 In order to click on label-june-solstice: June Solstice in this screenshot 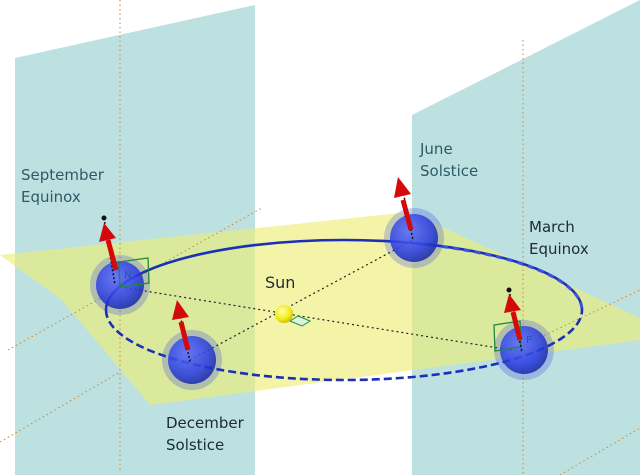, I will do `click(449, 160)`.